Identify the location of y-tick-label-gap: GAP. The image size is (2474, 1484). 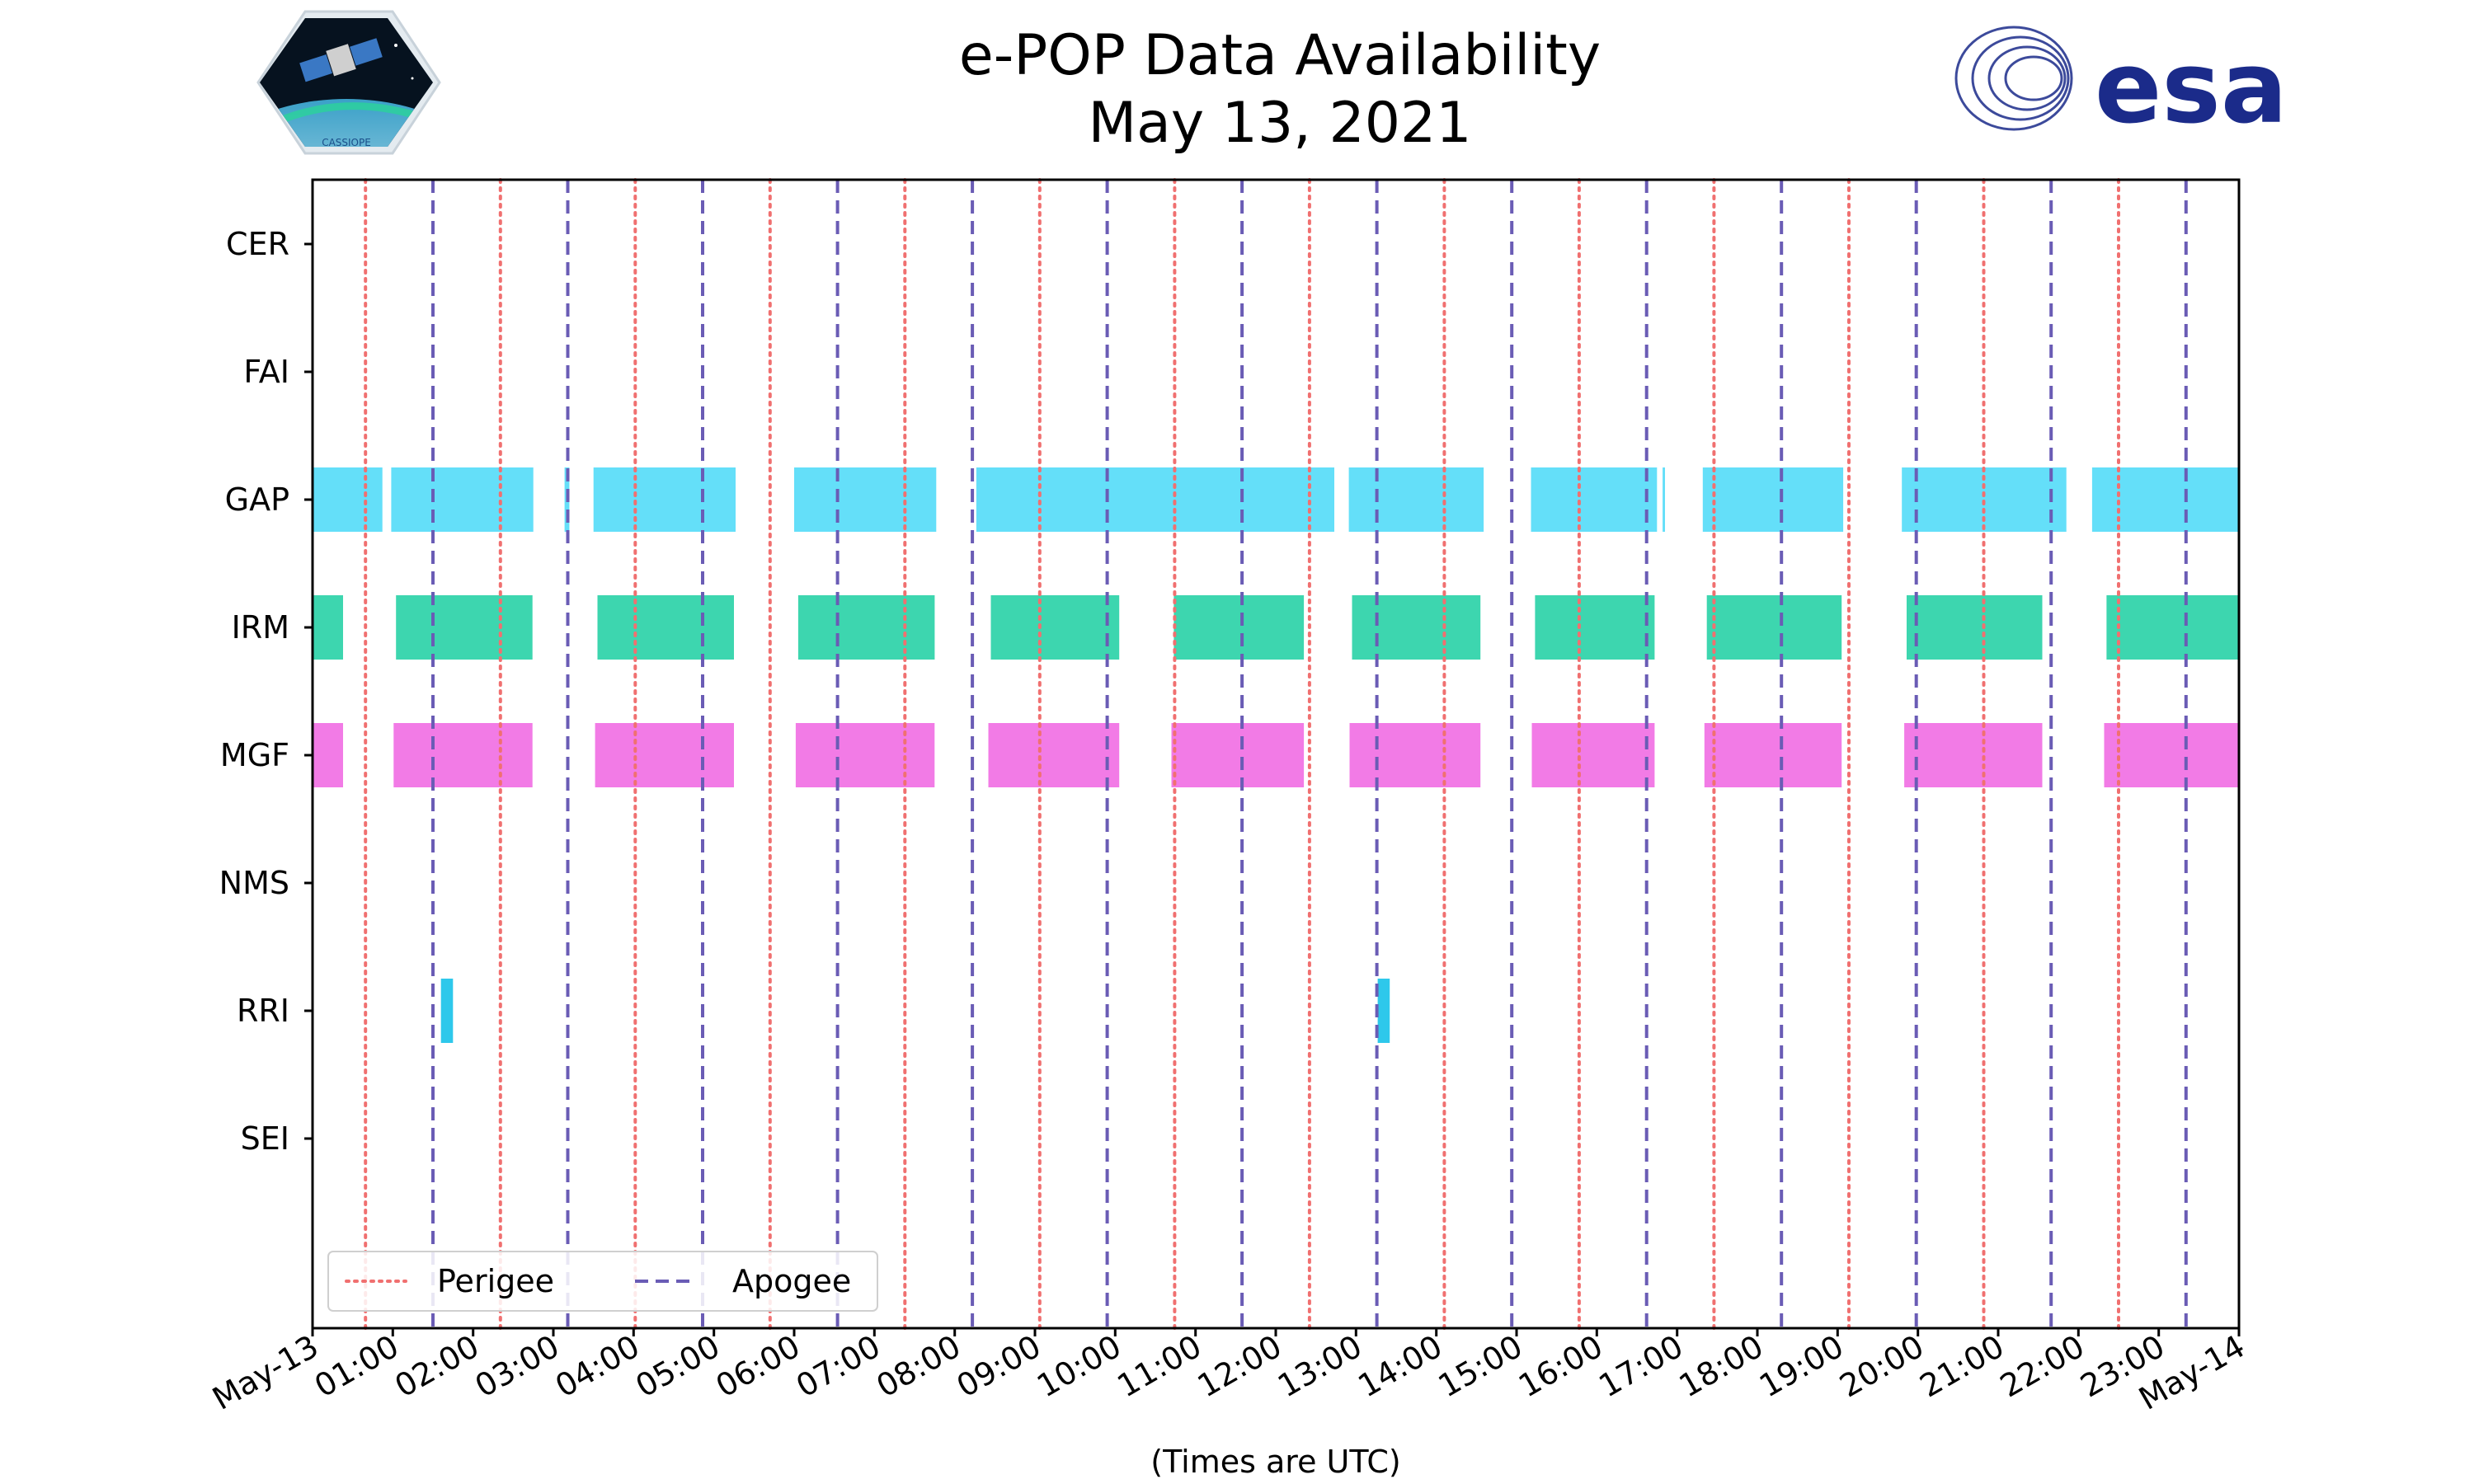
(257, 500).